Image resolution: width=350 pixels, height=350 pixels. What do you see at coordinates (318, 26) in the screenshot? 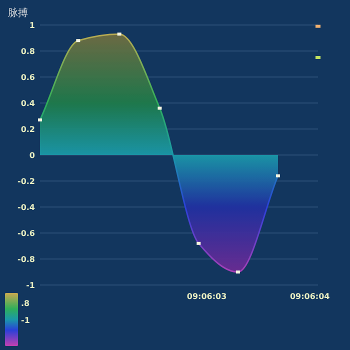
I see `point` at bounding box center [318, 26].